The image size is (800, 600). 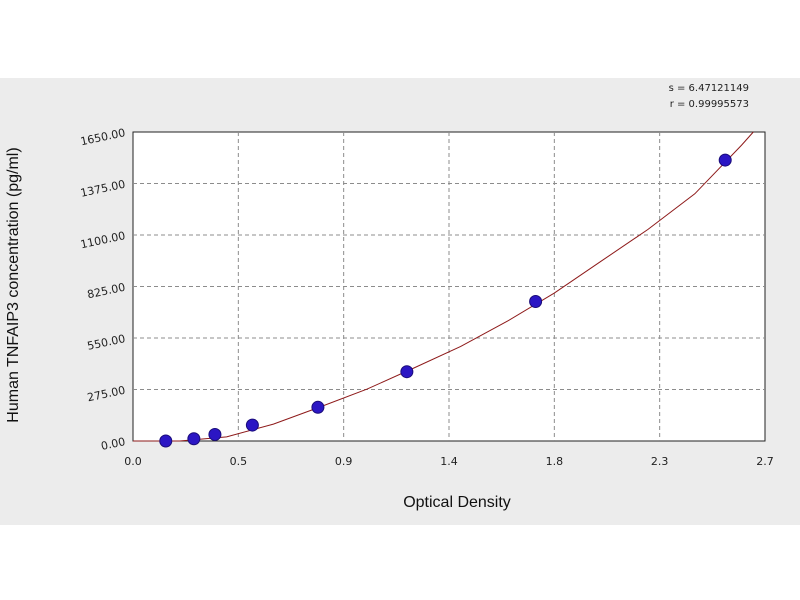 What do you see at coordinates (13, 284) in the screenshot?
I see `y-axis-title: Human TNFAIP3 concentration (pg/ml)` at bounding box center [13, 284].